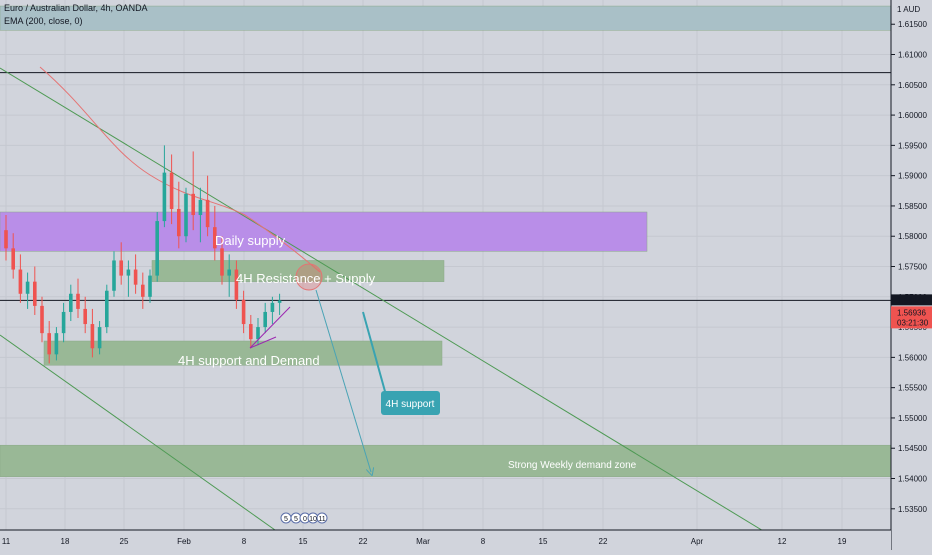 The image size is (932, 555). I want to click on time-axis, so click(445, 540).